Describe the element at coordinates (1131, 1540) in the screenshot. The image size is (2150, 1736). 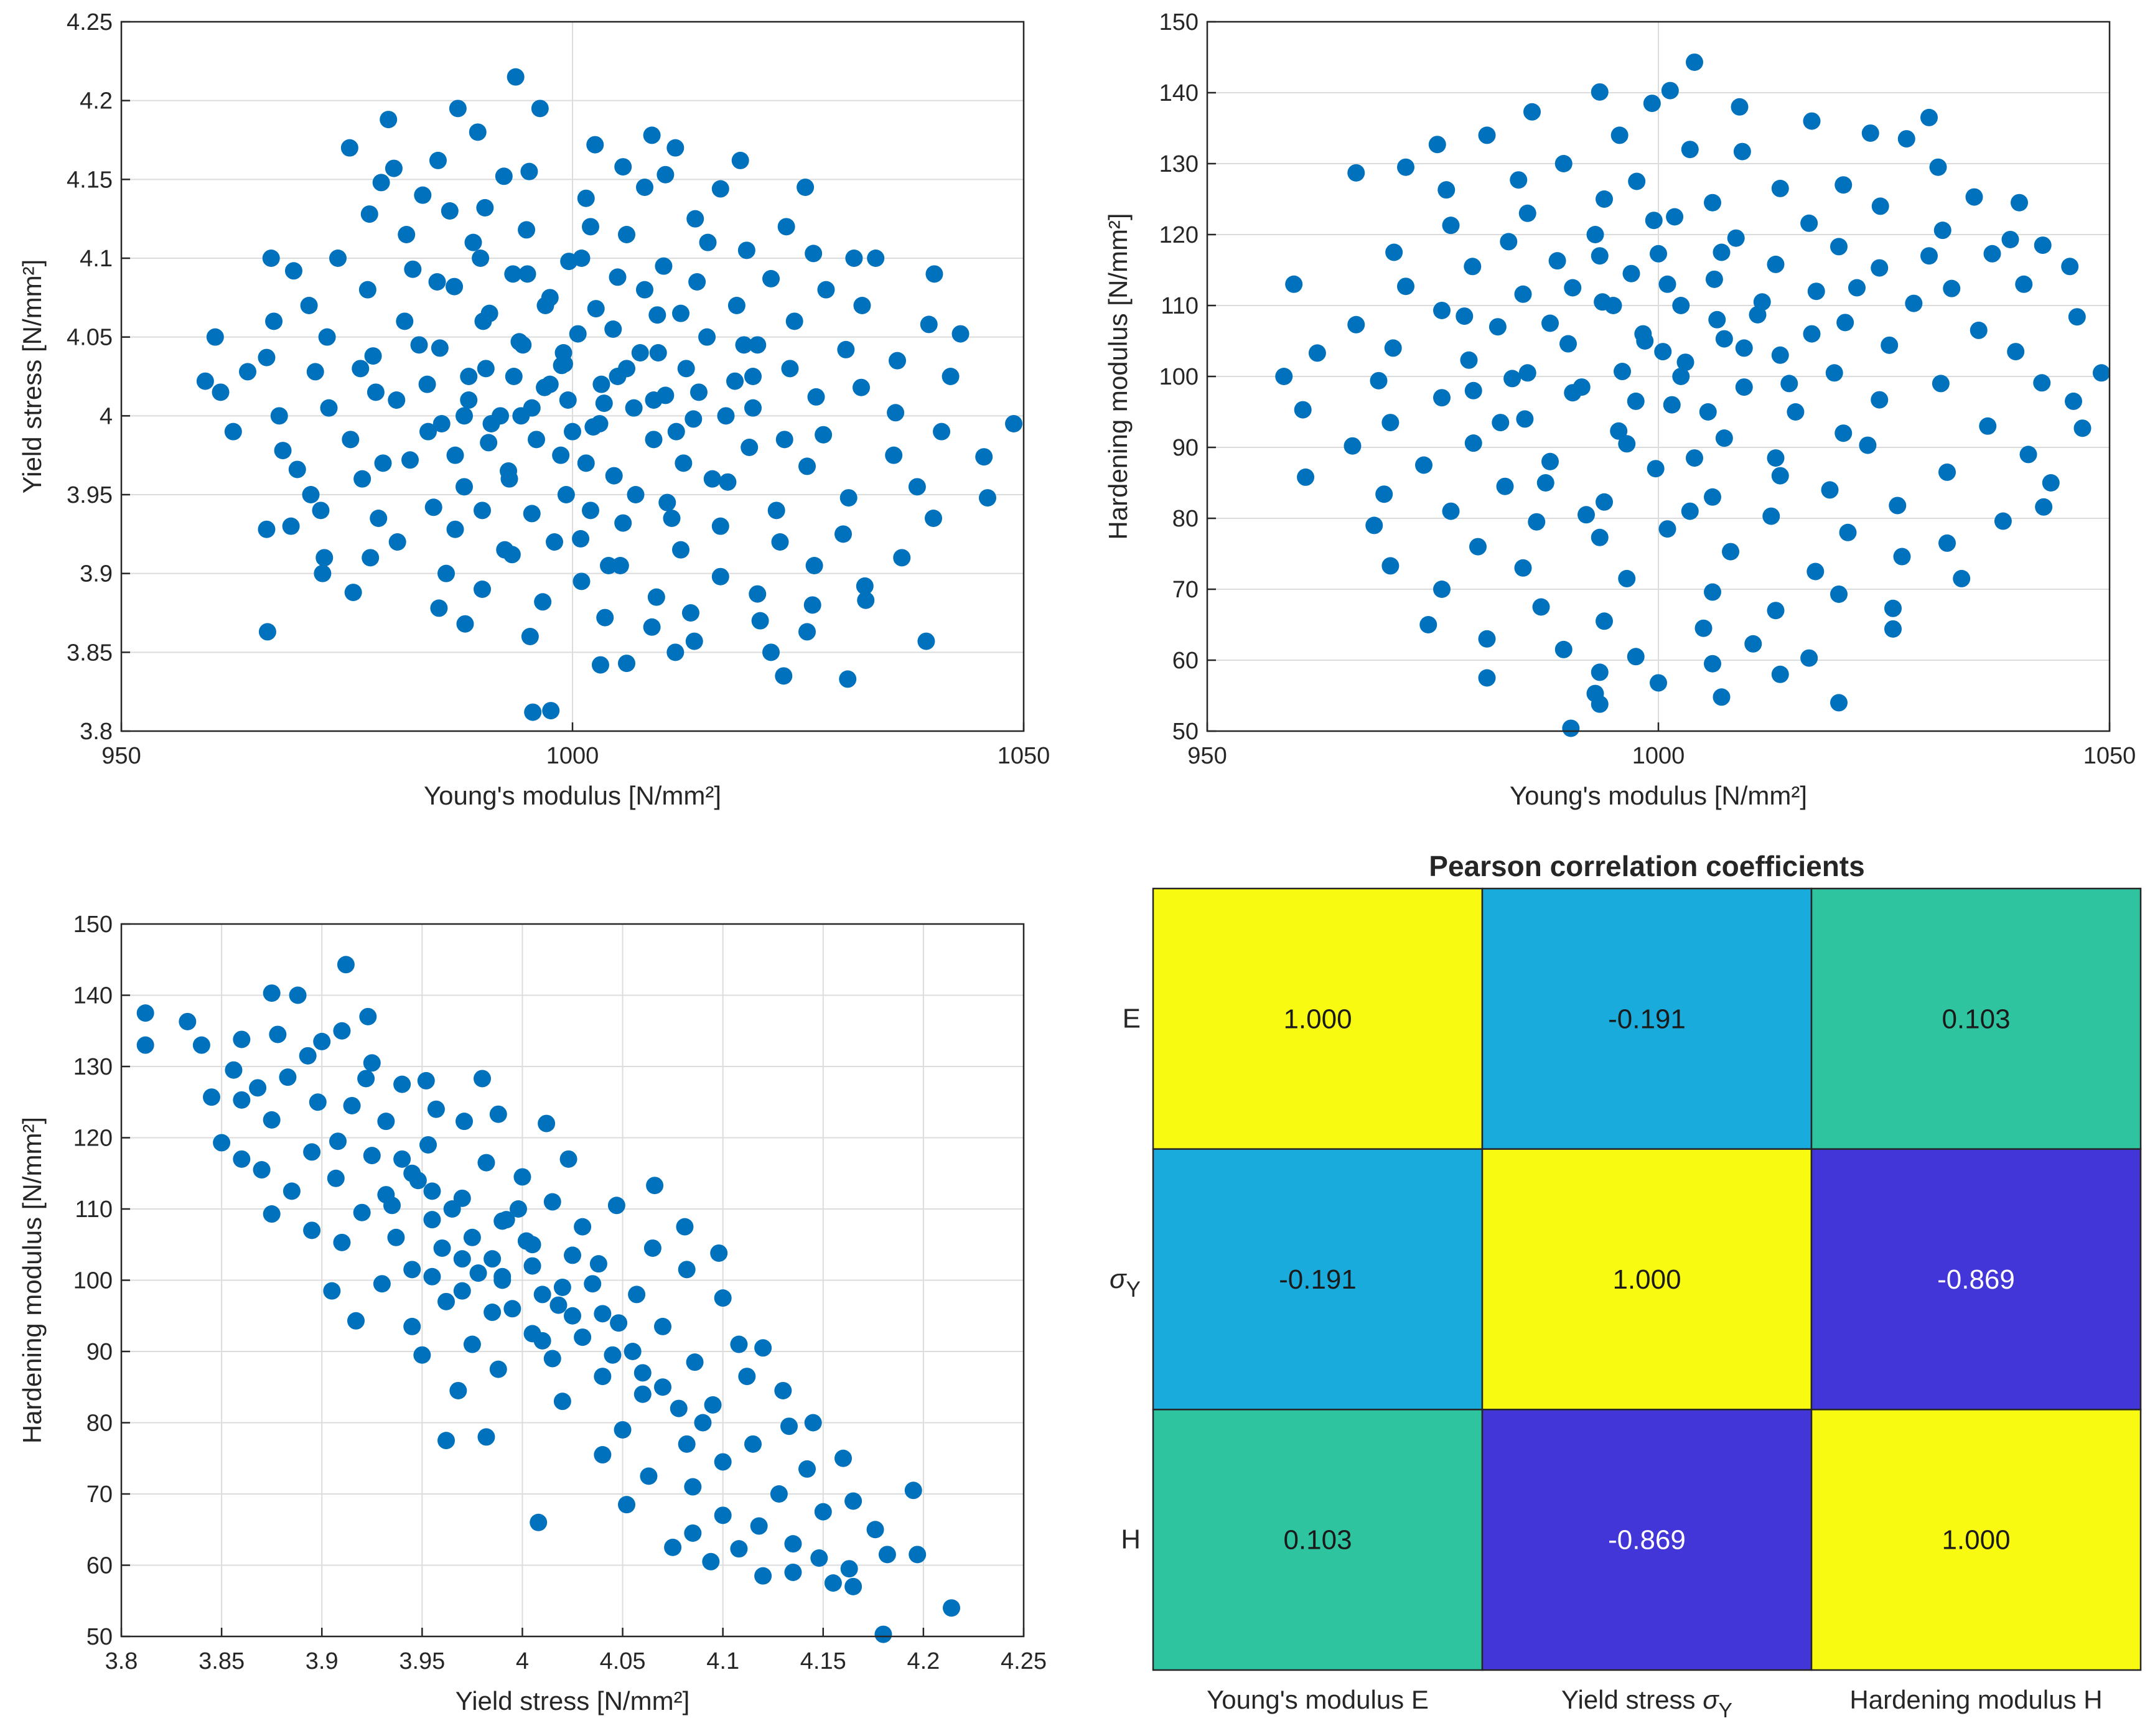
I see `heatmap-row-label: H` at that location.